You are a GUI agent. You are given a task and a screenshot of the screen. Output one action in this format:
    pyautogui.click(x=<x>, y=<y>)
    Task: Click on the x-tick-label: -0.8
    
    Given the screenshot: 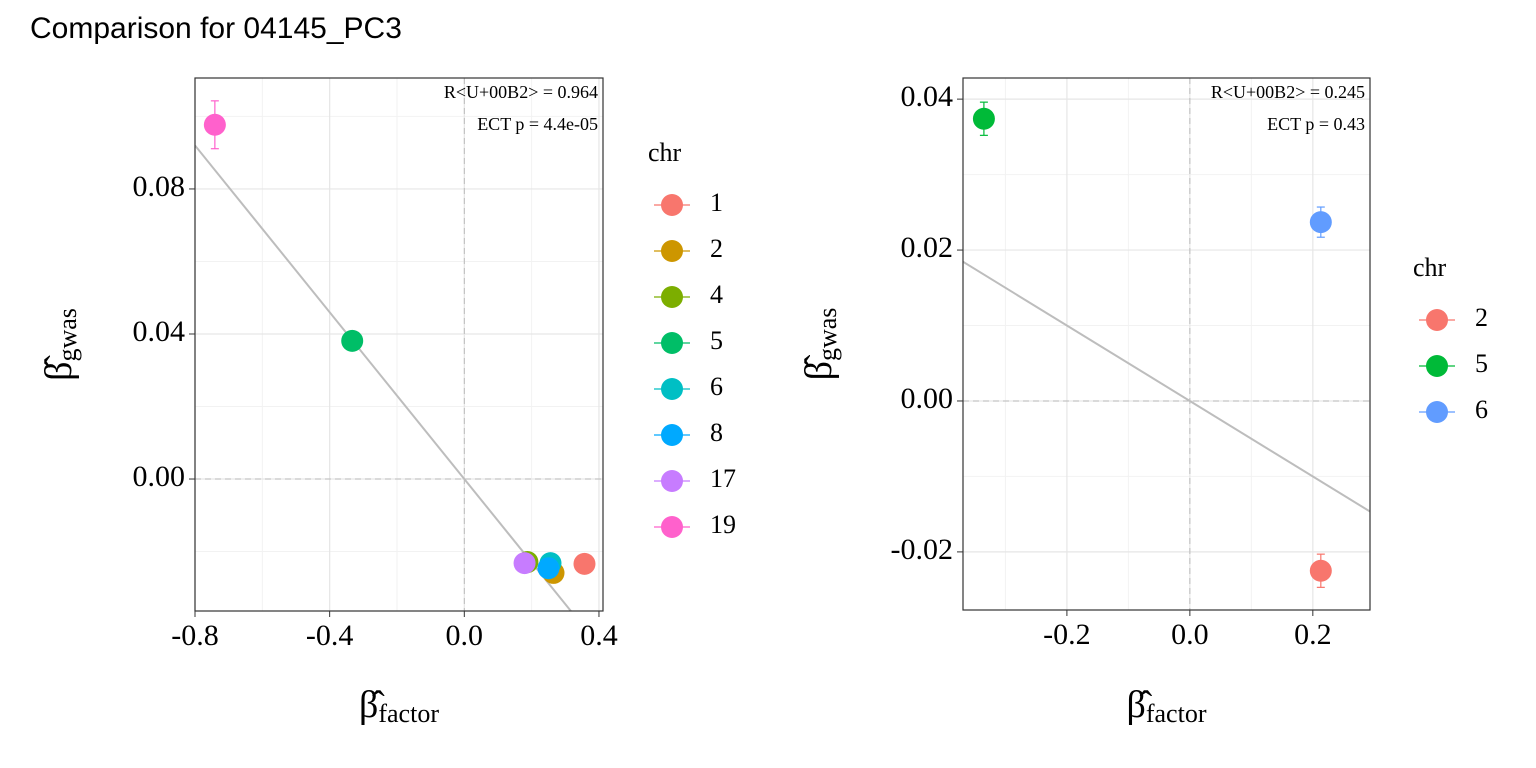 What is the action you would take?
    pyautogui.click(x=195, y=635)
    